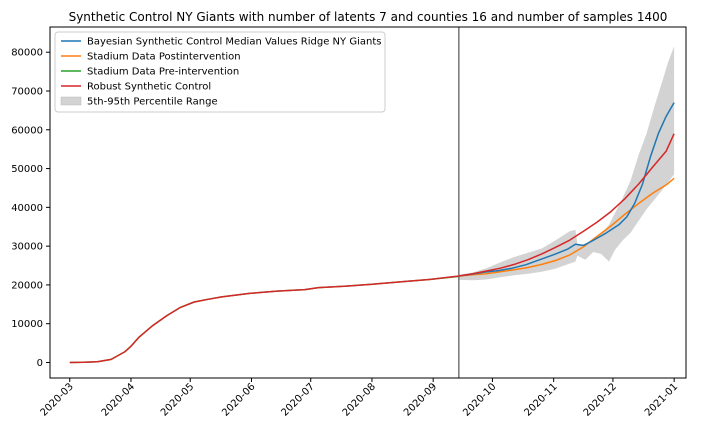  What do you see at coordinates (27, 208) in the screenshot?
I see `y-tick-label: 40000` at bounding box center [27, 208].